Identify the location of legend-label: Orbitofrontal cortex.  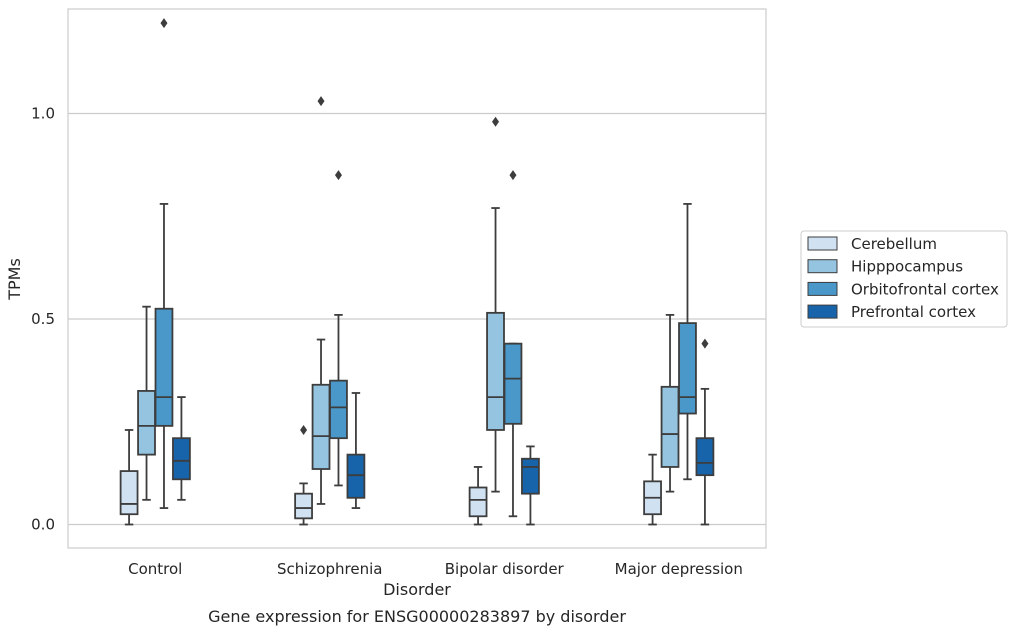
(925, 289).